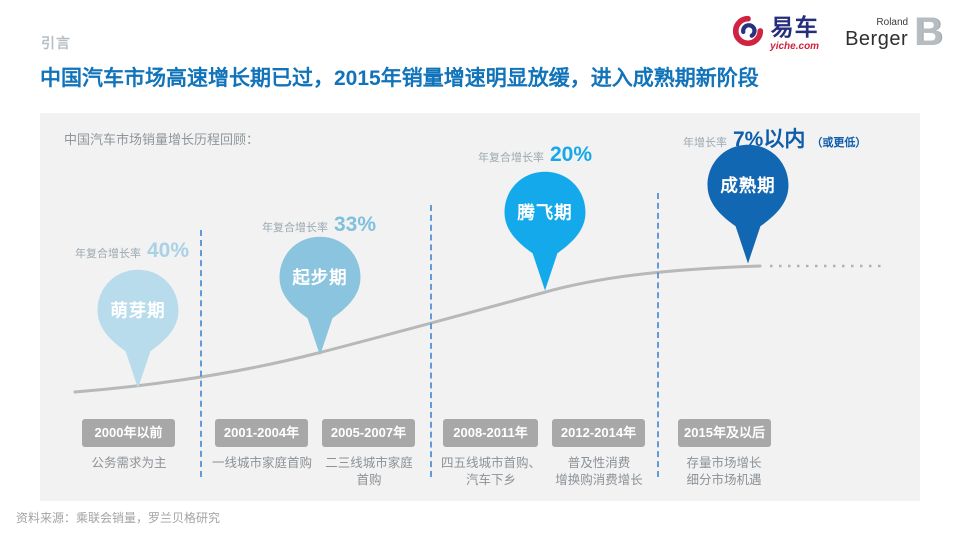 The height and width of the screenshot is (540, 959). What do you see at coordinates (748, 33) in the screenshot?
I see `yiche-swirl-icon` at bounding box center [748, 33].